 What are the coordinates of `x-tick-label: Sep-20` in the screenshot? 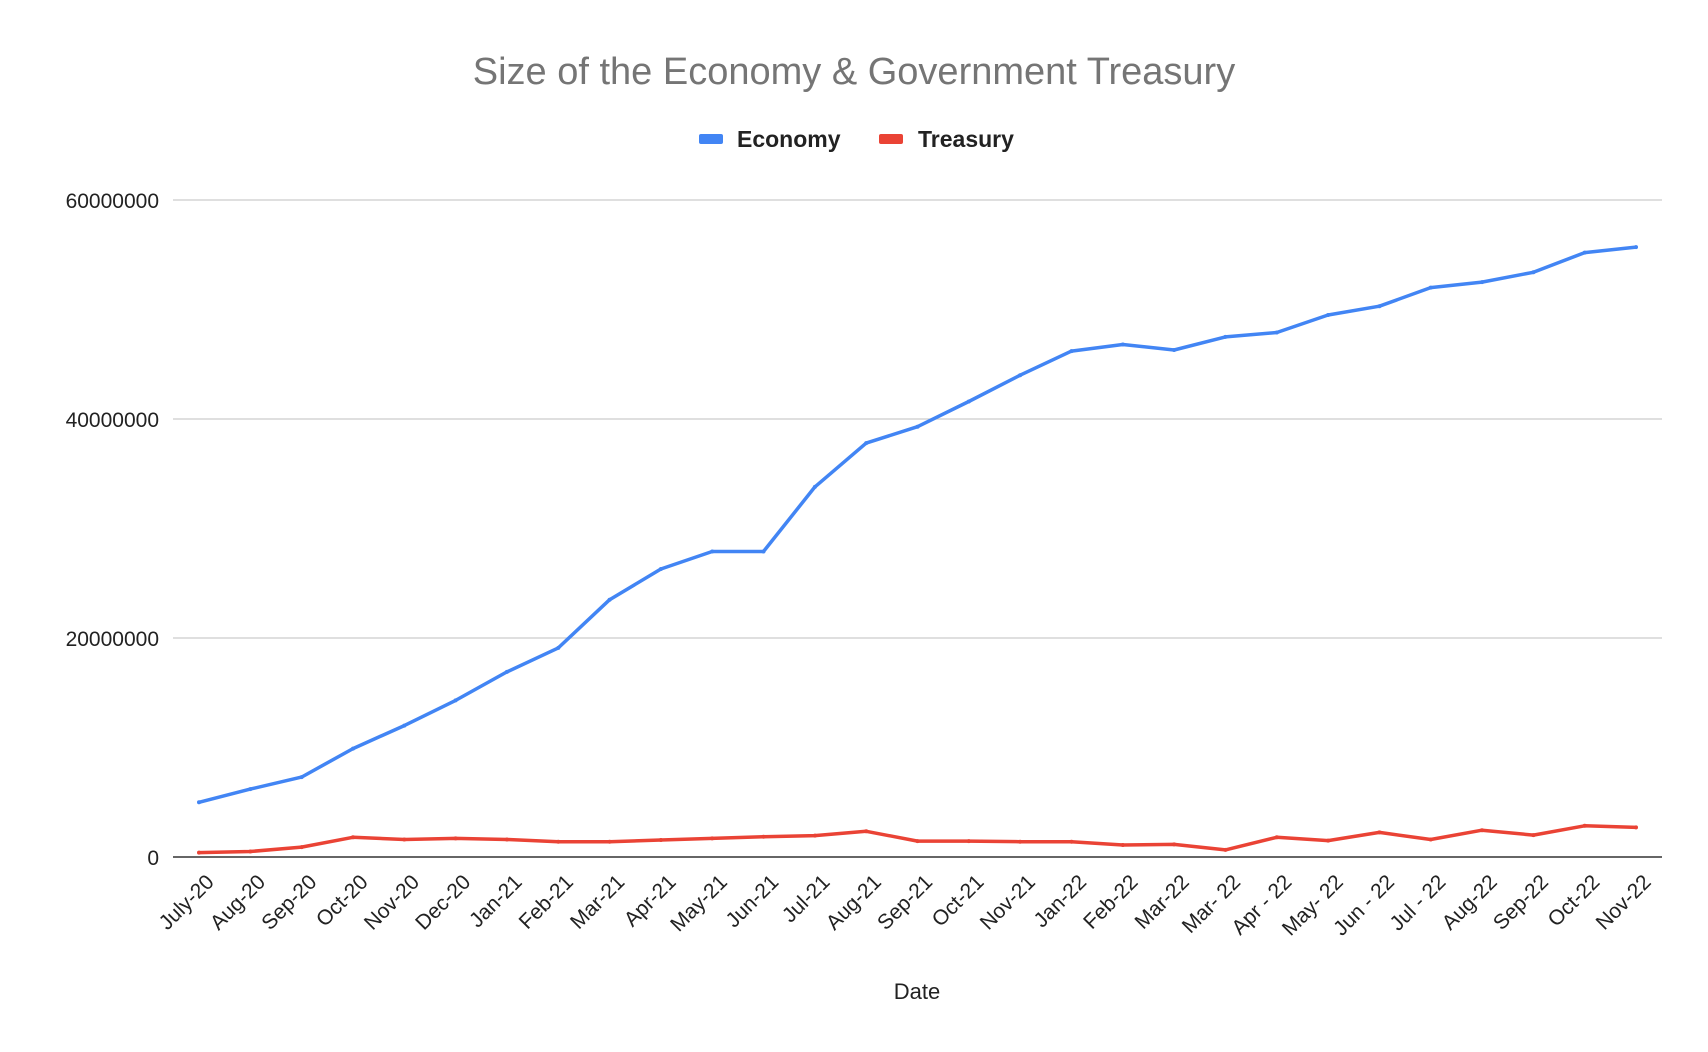 It's located at (289, 902).